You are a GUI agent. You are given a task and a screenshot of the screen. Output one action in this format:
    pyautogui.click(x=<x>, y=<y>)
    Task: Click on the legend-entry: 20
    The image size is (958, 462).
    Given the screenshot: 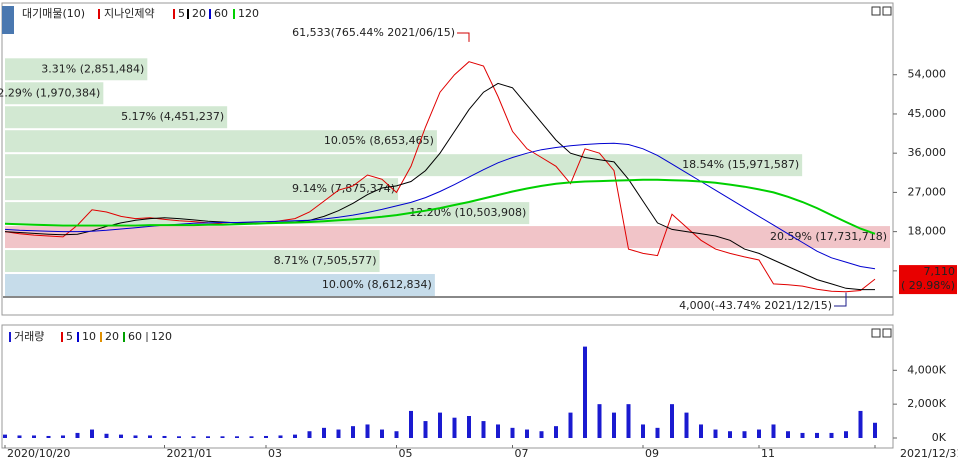 What is the action you would take?
    pyautogui.click(x=199, y=13)
    